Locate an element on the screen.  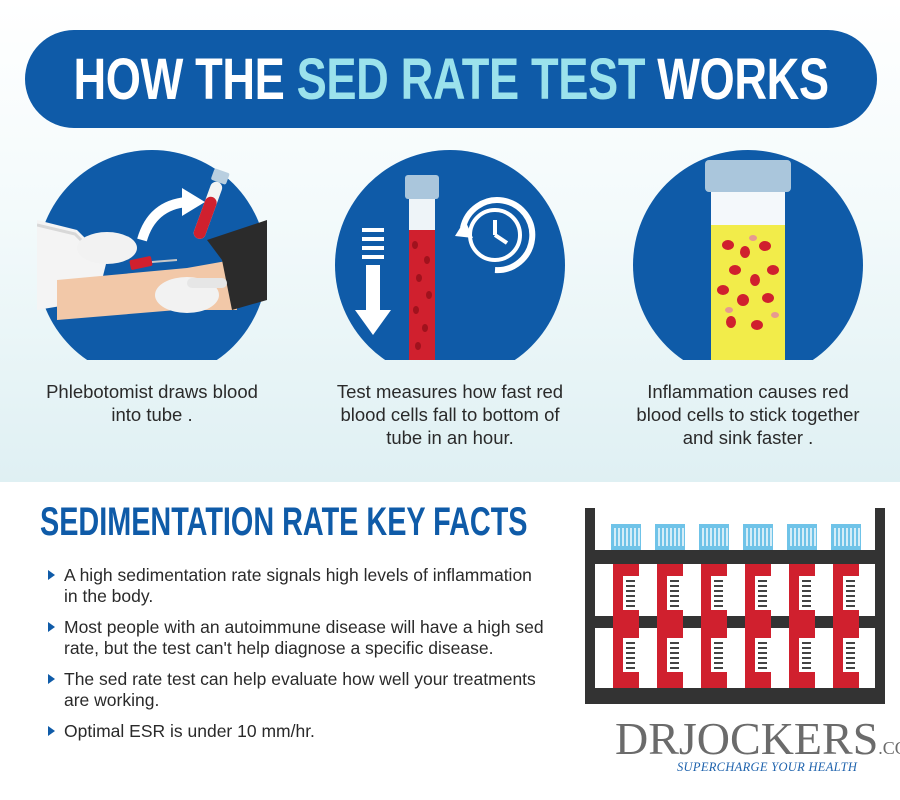
step-1-illustration is located at coordinates (152, 255).